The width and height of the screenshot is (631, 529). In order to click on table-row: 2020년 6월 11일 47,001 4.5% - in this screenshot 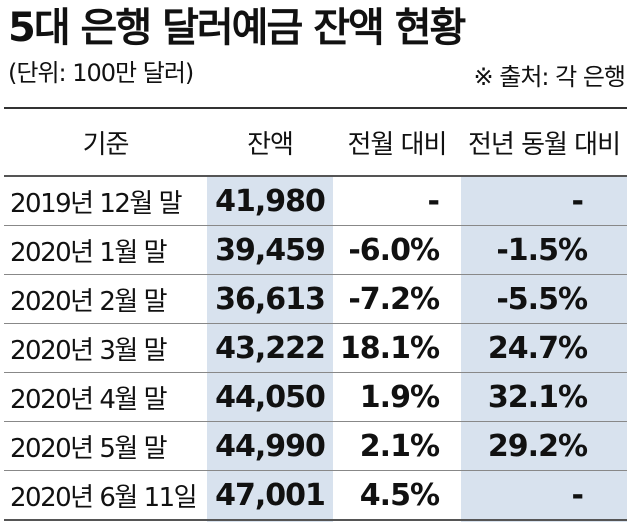, I will do `click(315, 495)`.